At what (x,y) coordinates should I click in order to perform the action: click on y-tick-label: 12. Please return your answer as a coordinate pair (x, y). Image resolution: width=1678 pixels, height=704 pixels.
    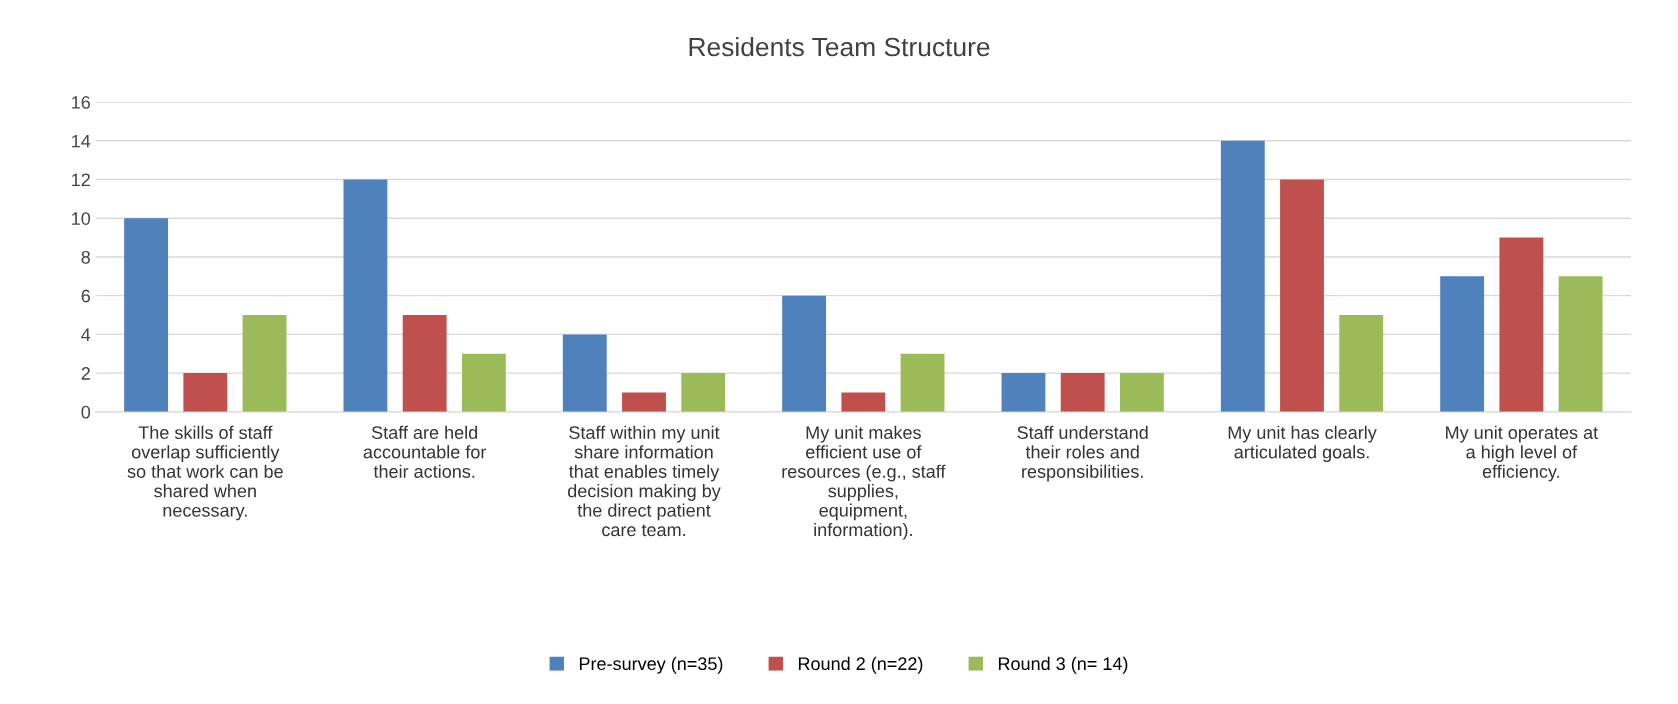
    Looking at the image, I should click on (81, 180).